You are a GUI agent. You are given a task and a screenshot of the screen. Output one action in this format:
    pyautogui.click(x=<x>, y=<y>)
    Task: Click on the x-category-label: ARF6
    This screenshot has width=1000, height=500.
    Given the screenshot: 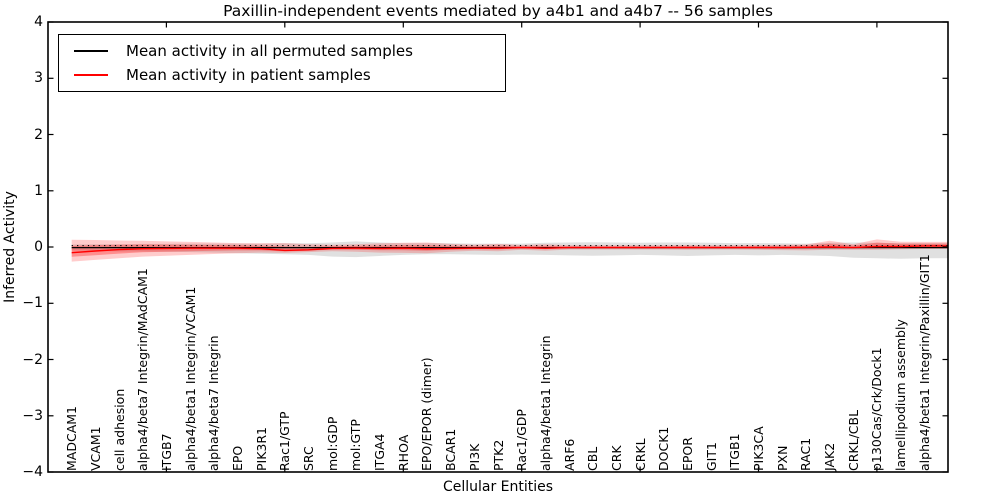 What is the action you would take?
    pyautogui.click(x=569, y=454)
    